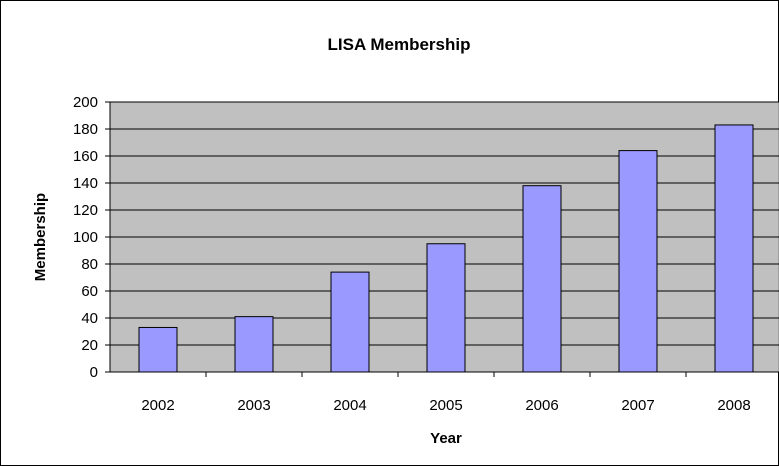 This screenshot has height=466, width=779. What do you see at coordinates (89, 291) in the screenshot?
I see `y-tick-label: 60` at bounding box center [89, 291].